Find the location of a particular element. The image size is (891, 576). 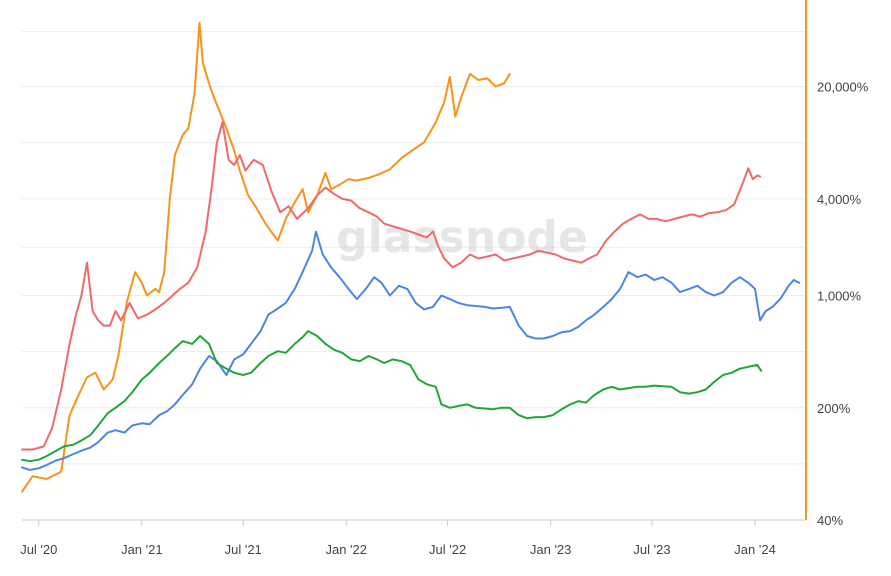

x-tick-label: Jan '24 is located at coordinates (755, 549).